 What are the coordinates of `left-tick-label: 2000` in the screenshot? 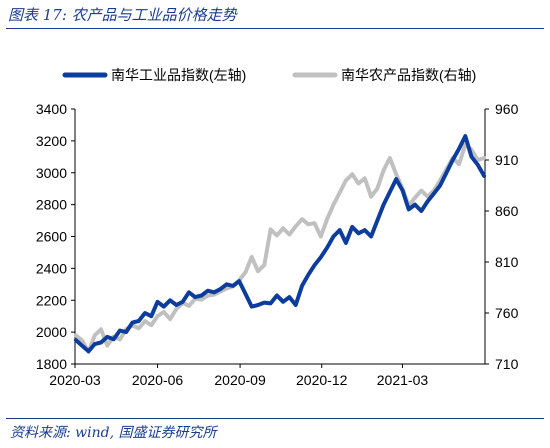 It's located at (51, 332).